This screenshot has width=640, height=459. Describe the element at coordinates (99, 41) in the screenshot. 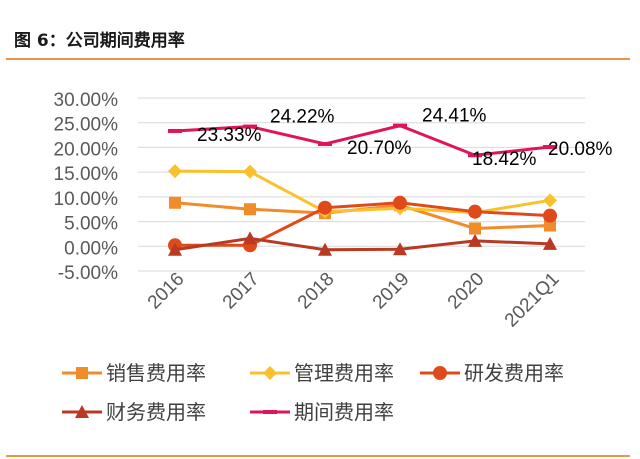

I see `page-title: 图 6：公司期间费用率` at that location.